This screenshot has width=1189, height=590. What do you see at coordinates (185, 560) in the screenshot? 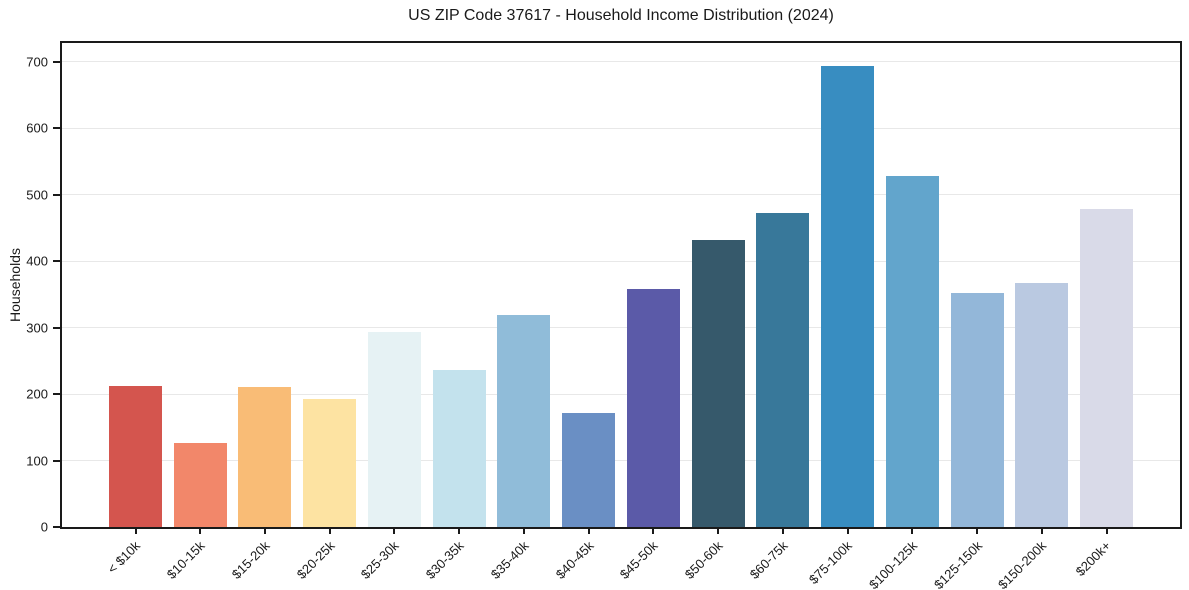
I see `x-tick-label: $10-15k` at bounding box center [185, 560].